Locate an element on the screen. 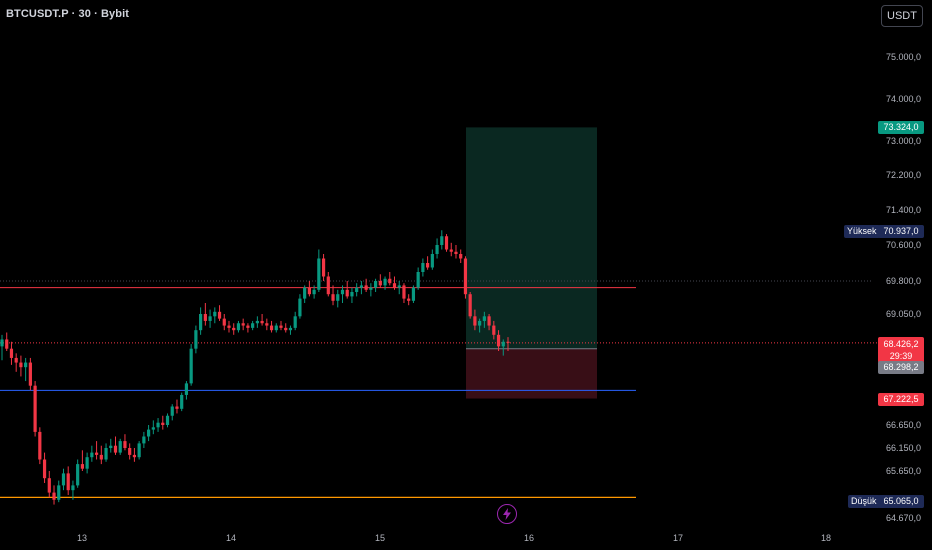 Image resolution: width=932 pixels, height=550 pixels. profit-zone is located at coordinates (531, 238).